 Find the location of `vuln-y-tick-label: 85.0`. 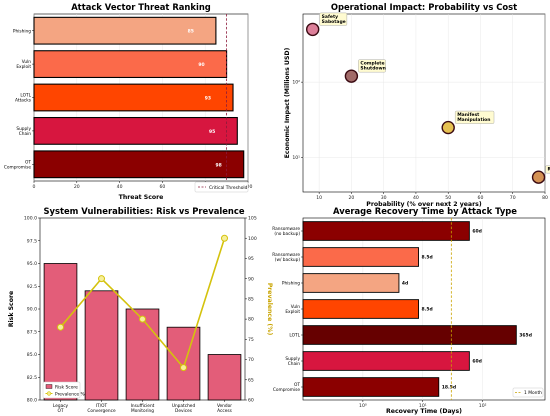

vuln-y-tick-label: 85.0 is located at coordinates (32, 355).